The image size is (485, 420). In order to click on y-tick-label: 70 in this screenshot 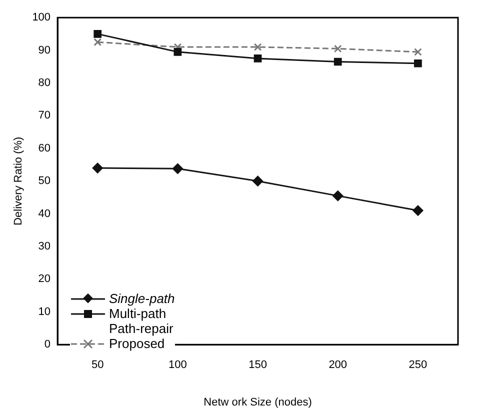, I will do `click(44, 116)`.